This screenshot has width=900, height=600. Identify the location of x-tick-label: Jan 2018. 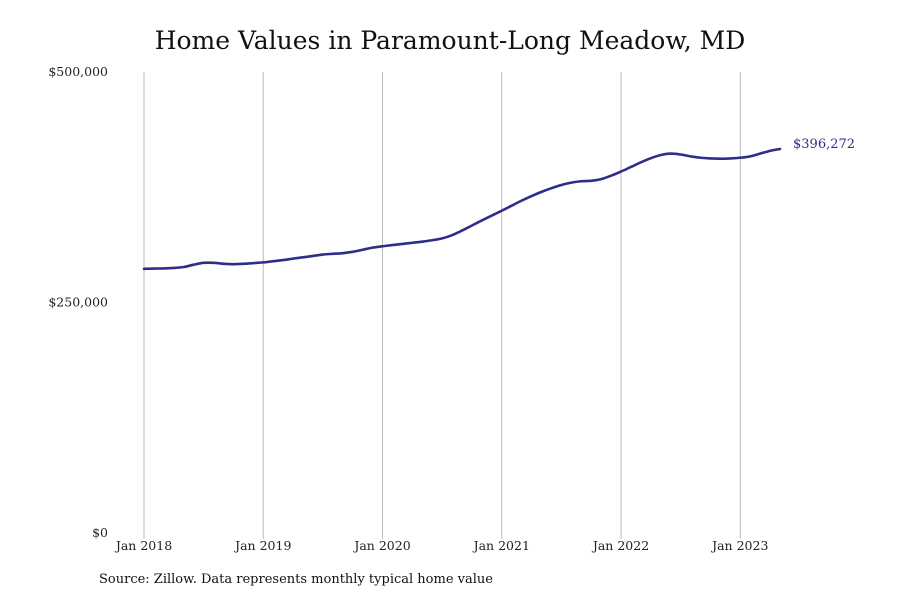
(143, 545).